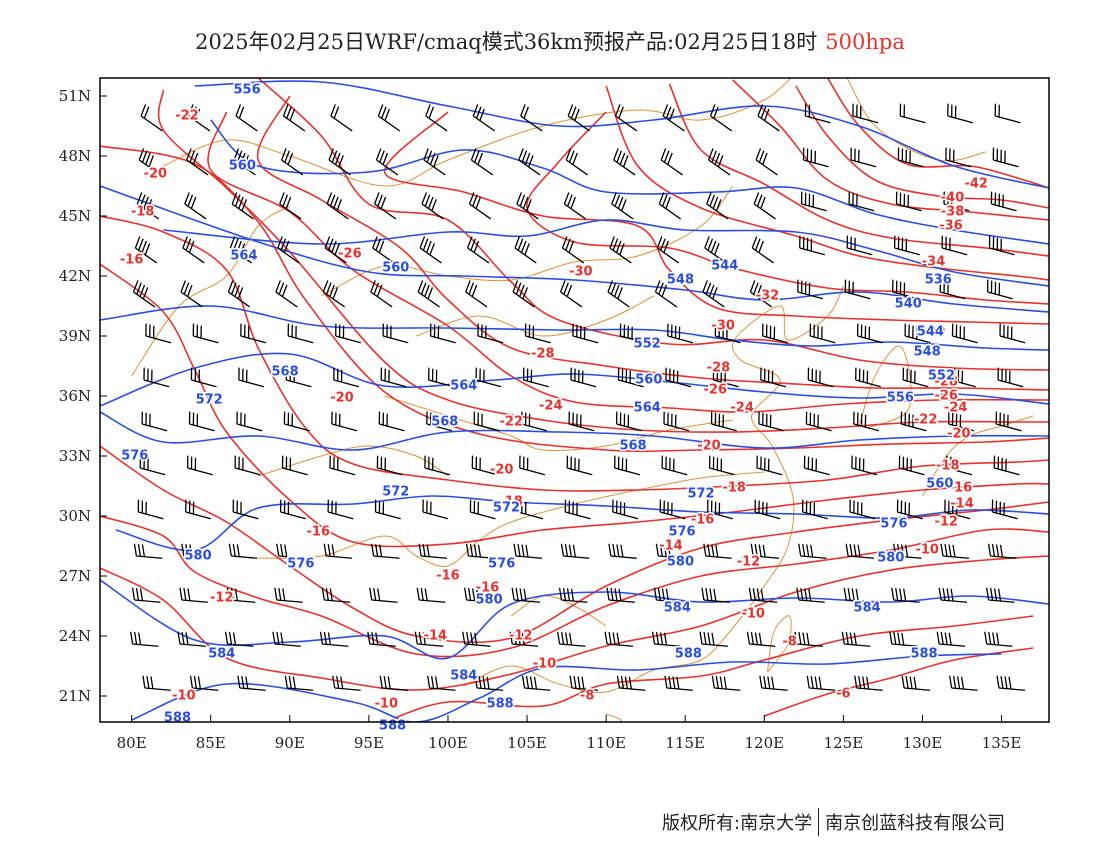 The width and height of the screenshot is (1100, 850). What do you see at coordinates (789, 642) in the screenshot?
I see `temperature-contour-label: -8` at bounding box center [789, 642].